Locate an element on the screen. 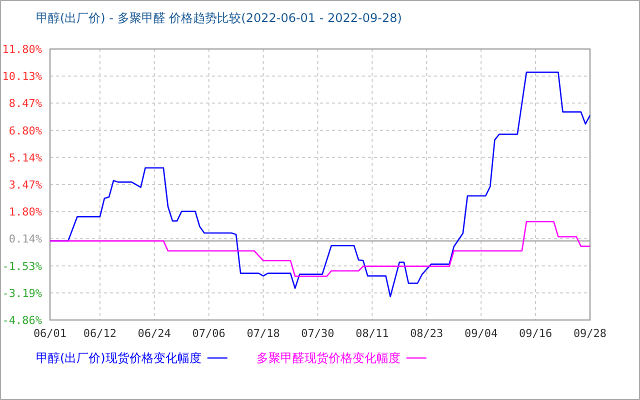 The width and height of the screenshot is (640, 400). x-tick-label: 07/30 is located at coordinates (317, 333).